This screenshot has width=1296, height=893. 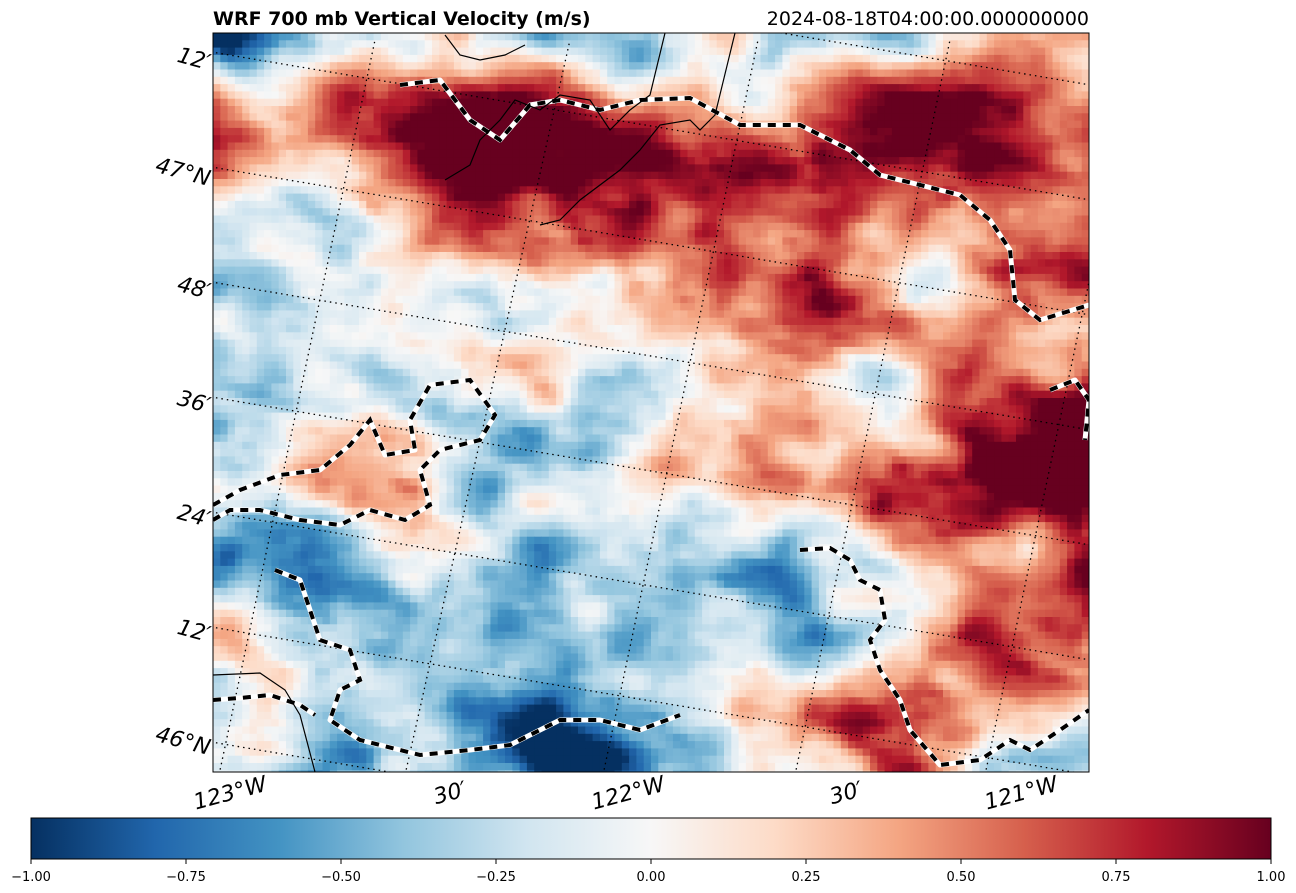 What do you see at coordinates (651, 838) in the screenshot?
I see `colorbar` at bounding box center [651, 838].